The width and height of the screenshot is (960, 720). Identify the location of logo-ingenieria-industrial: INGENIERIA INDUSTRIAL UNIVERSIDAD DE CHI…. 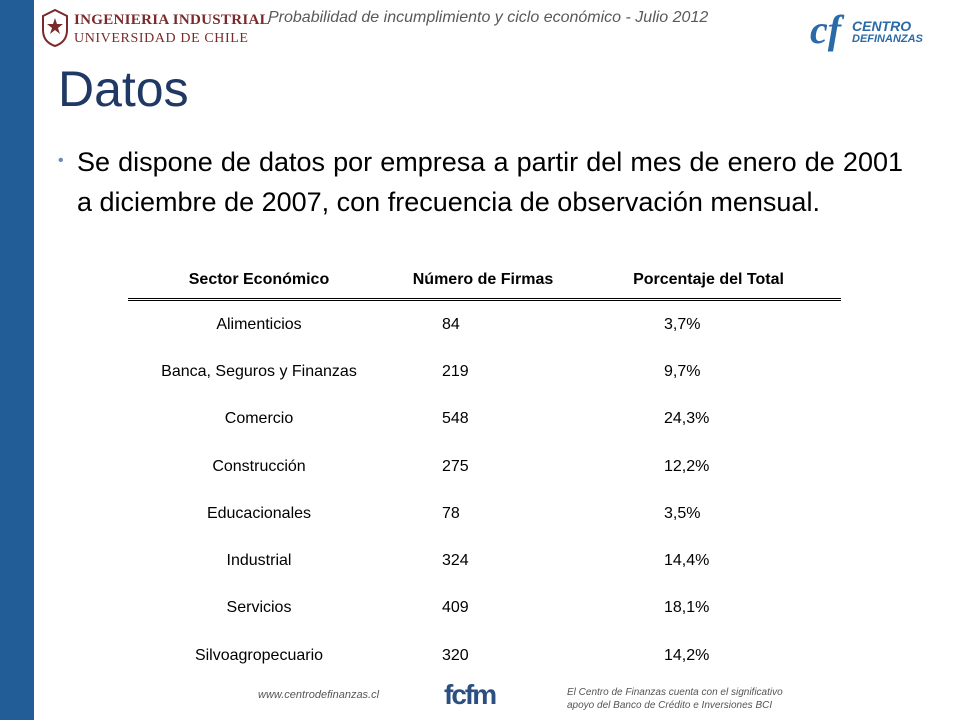
(155, 29).